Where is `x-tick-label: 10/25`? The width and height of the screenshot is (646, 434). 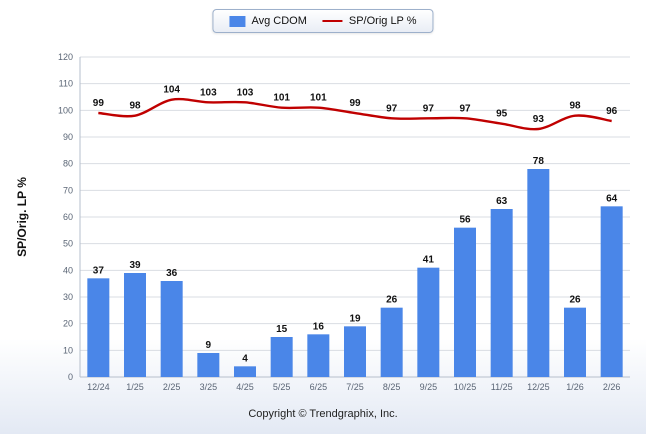 x-tick-label: 10/25 is located at coordinates (465, 387).